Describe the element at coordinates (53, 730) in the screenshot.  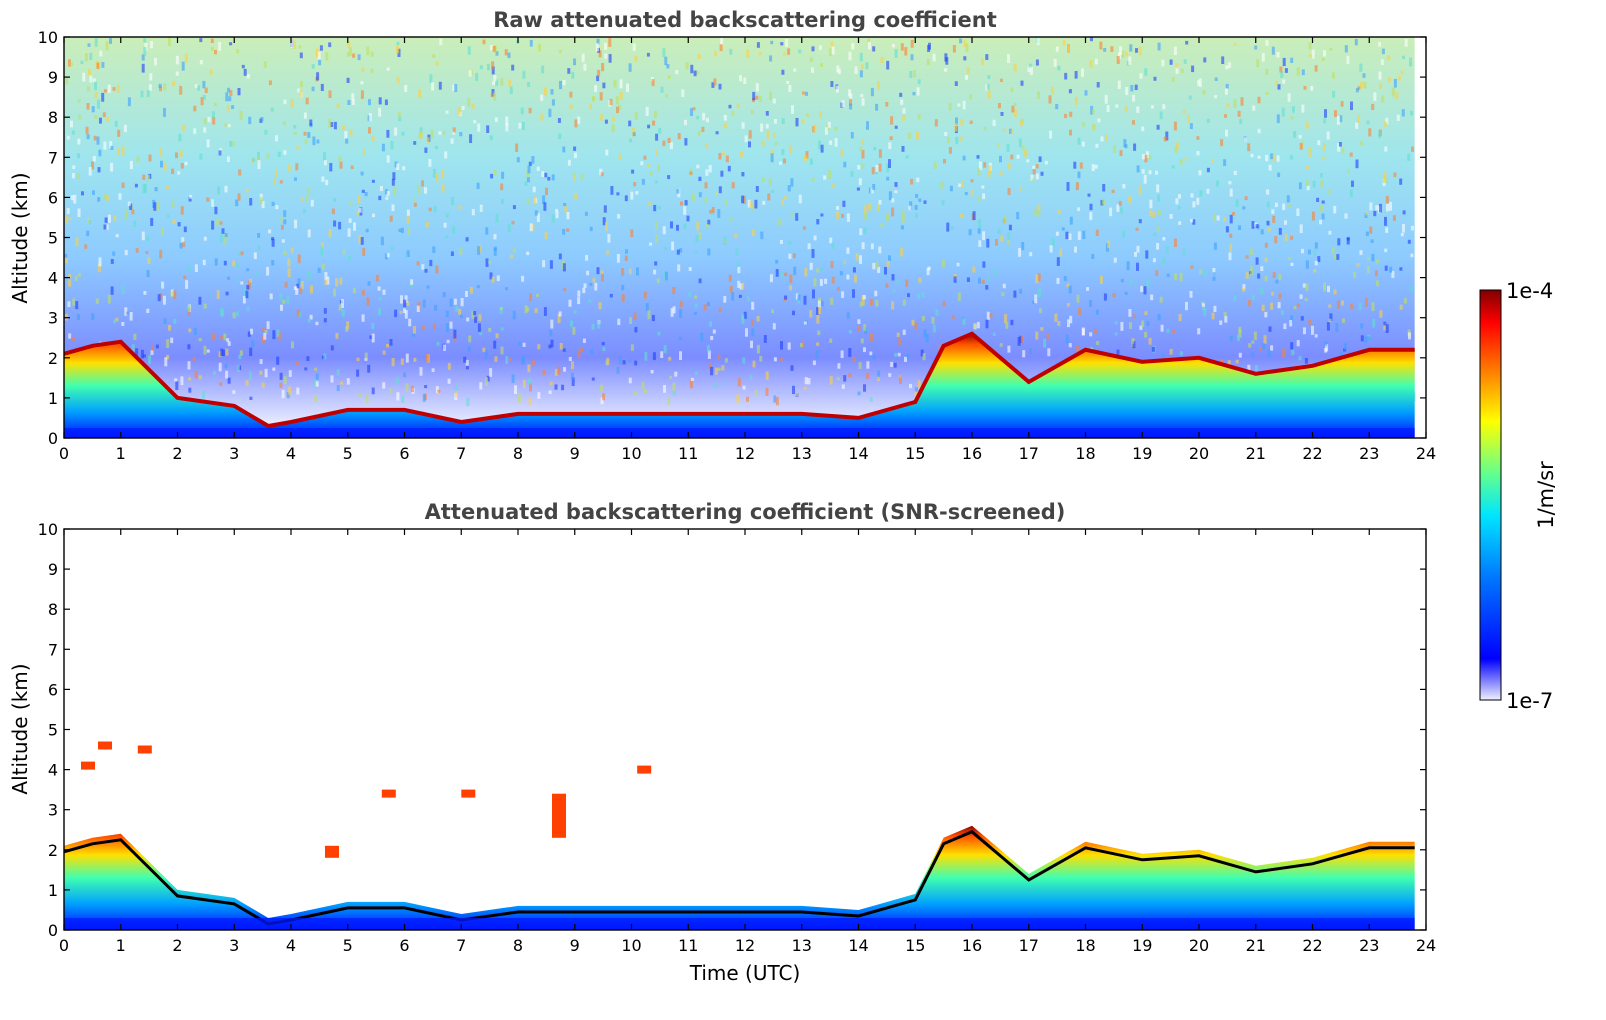
I see `y-tick-label: 5` at that location.